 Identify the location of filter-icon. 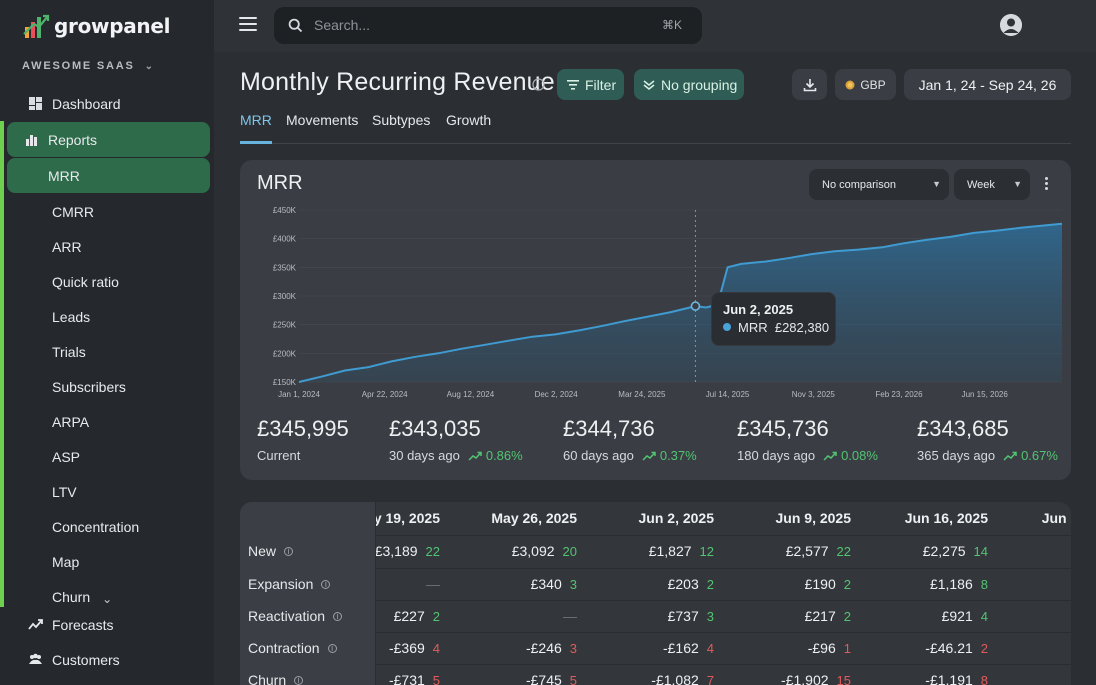
(573, 84).